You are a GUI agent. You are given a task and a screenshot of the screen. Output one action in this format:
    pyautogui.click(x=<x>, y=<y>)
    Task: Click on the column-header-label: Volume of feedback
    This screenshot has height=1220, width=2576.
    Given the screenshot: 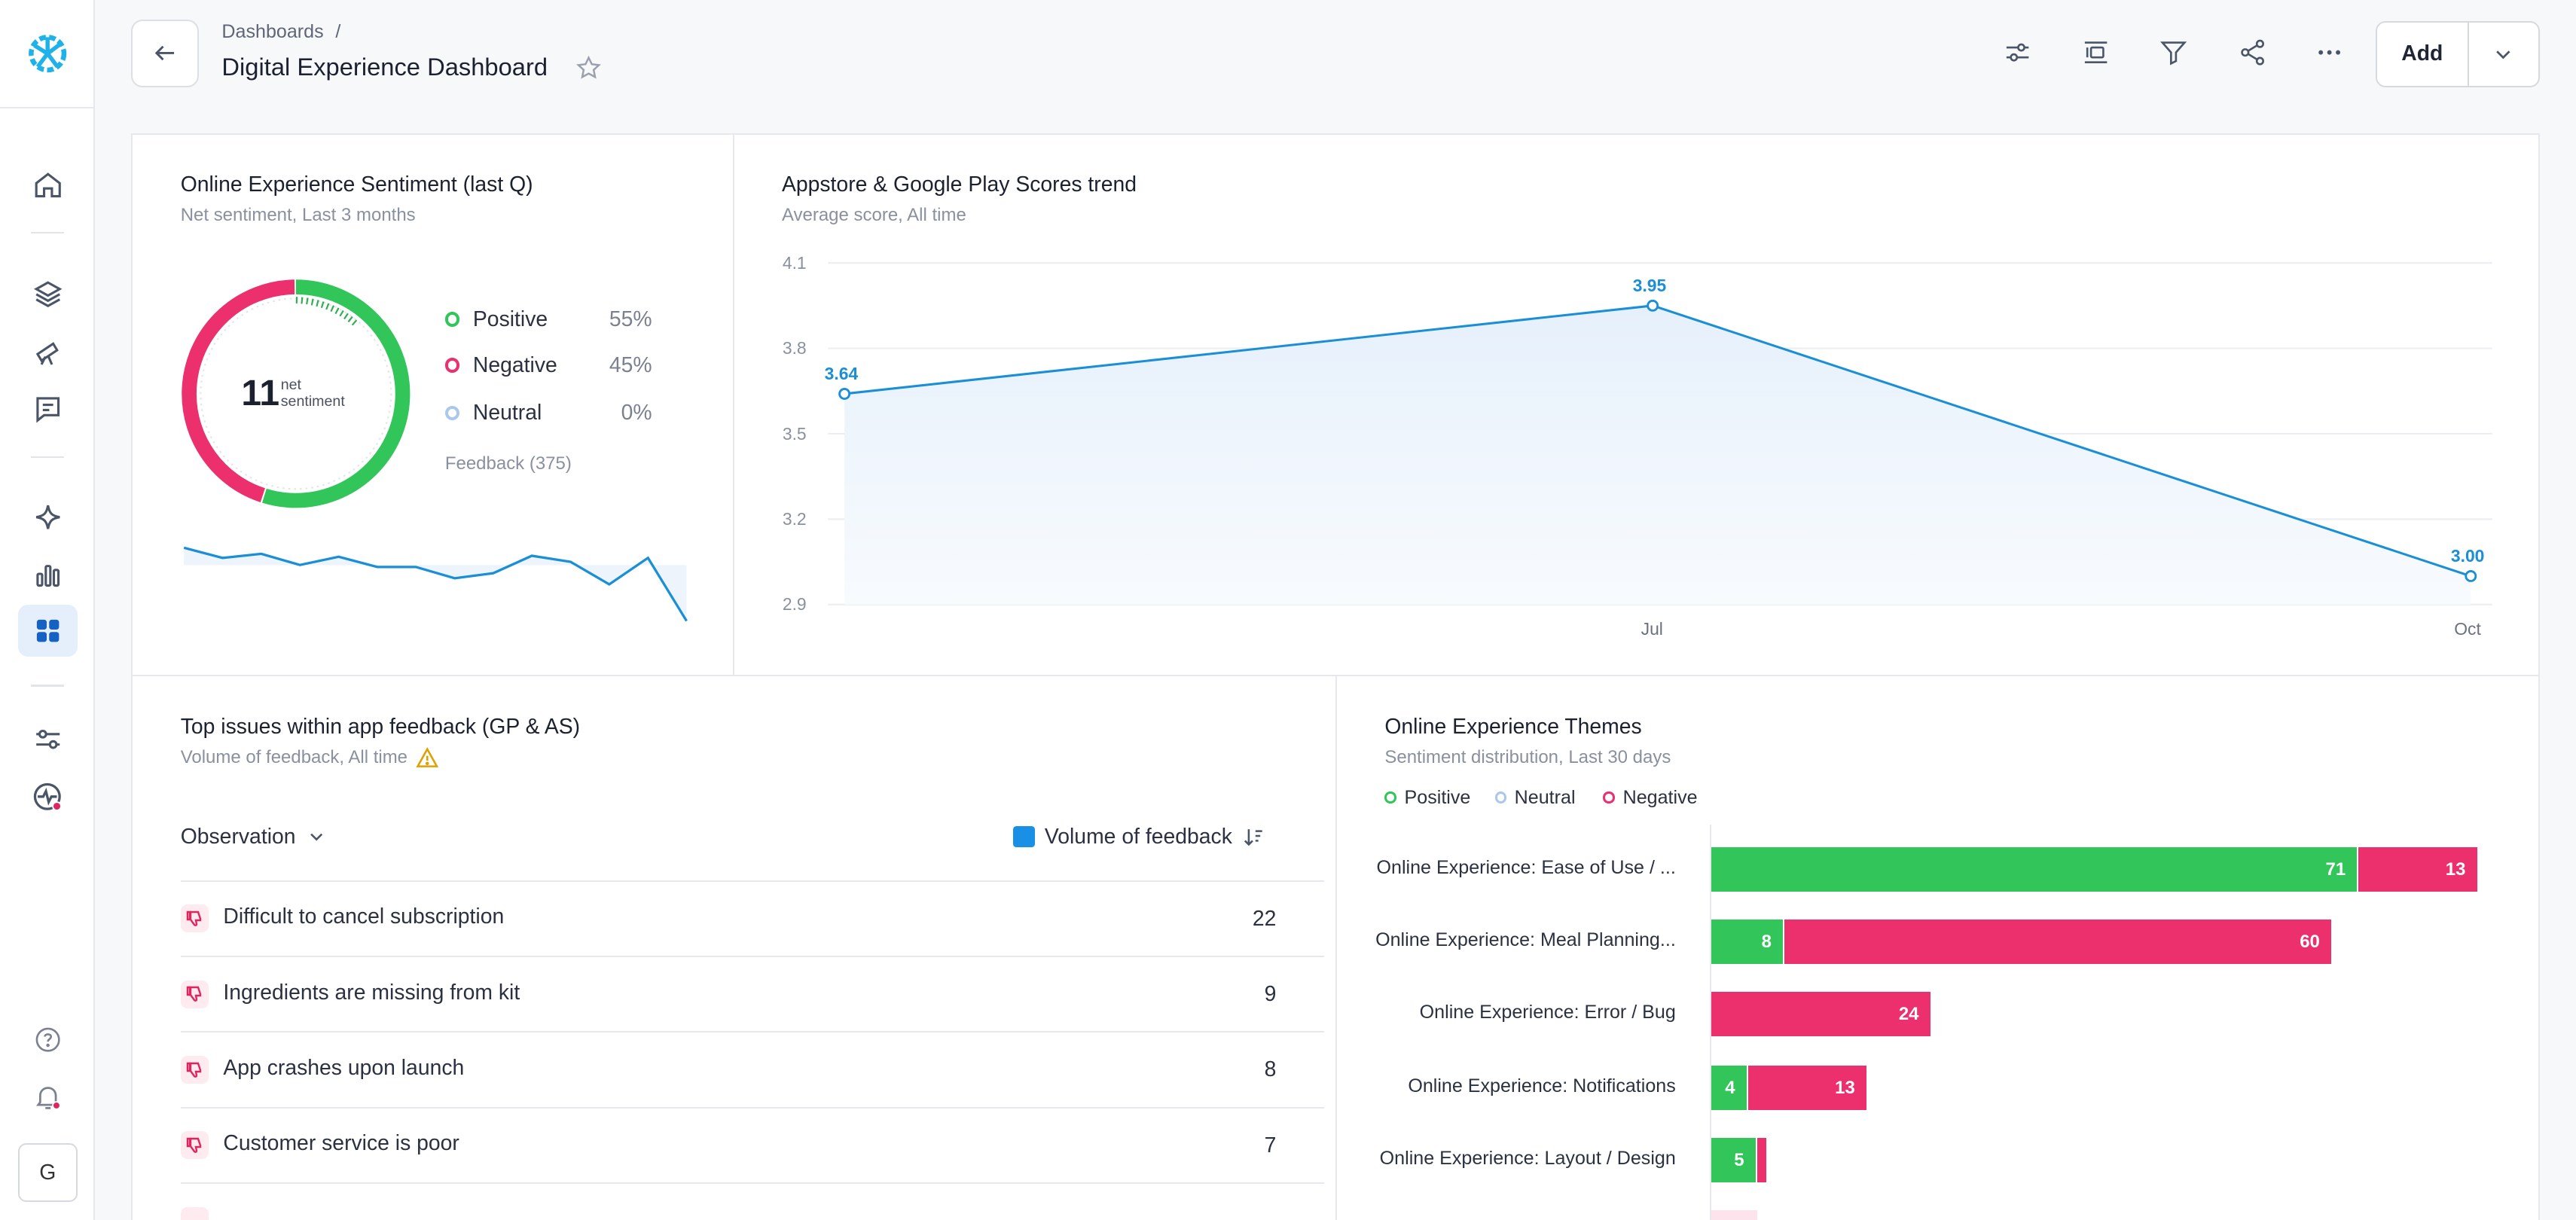 What is the action you would take?
    pyautogui.click(x=1138, y=836)
    